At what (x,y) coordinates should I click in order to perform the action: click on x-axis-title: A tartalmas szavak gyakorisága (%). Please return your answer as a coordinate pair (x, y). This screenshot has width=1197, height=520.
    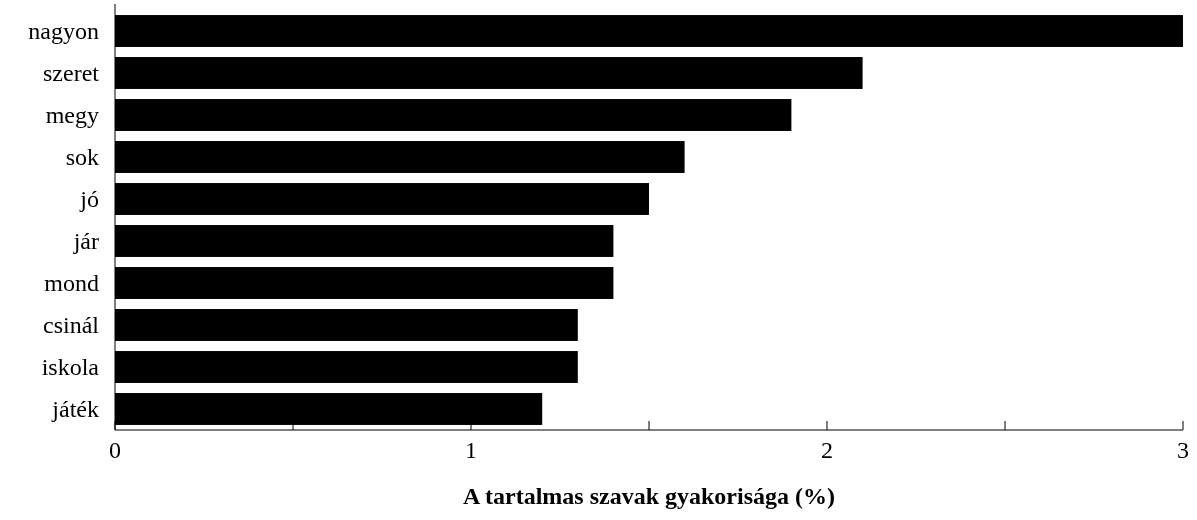
    Looking at the image, I should click on (649, 496).